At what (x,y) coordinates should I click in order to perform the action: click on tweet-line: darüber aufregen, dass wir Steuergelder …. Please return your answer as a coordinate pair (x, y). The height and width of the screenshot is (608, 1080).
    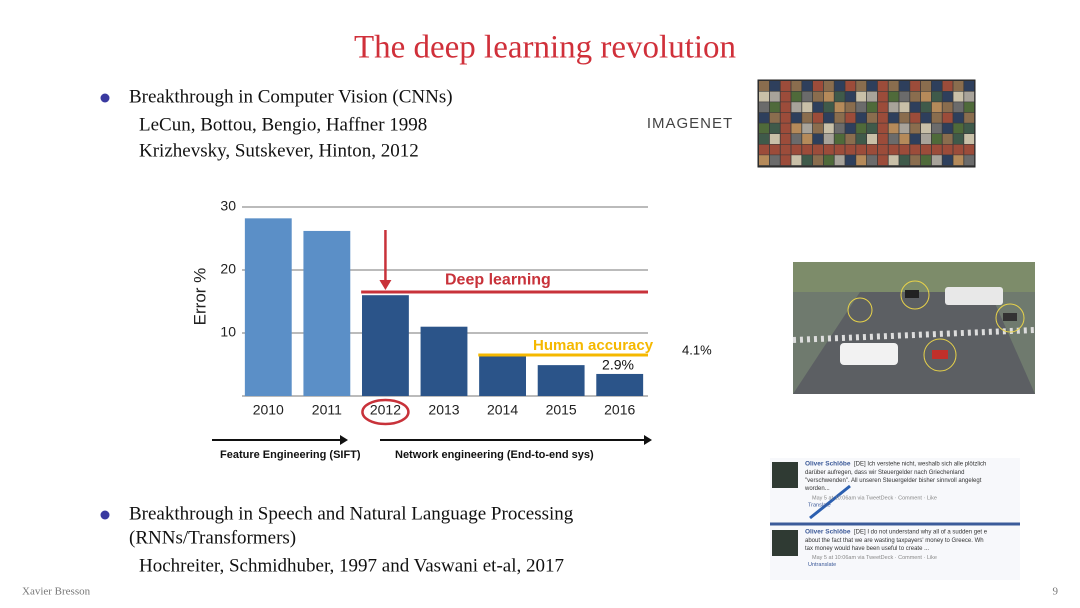
    Looking at the image, I should click on (884, 473).